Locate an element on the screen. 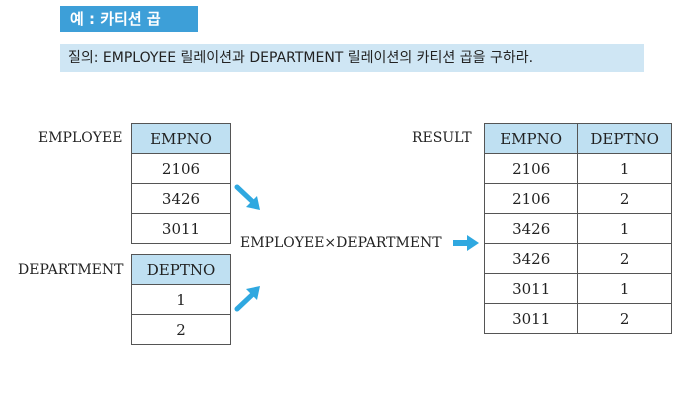 Image resolution: width=698 pixels, height=405 pixels. employee-label: EMPLOYEE is located at coordinates (80, 138).